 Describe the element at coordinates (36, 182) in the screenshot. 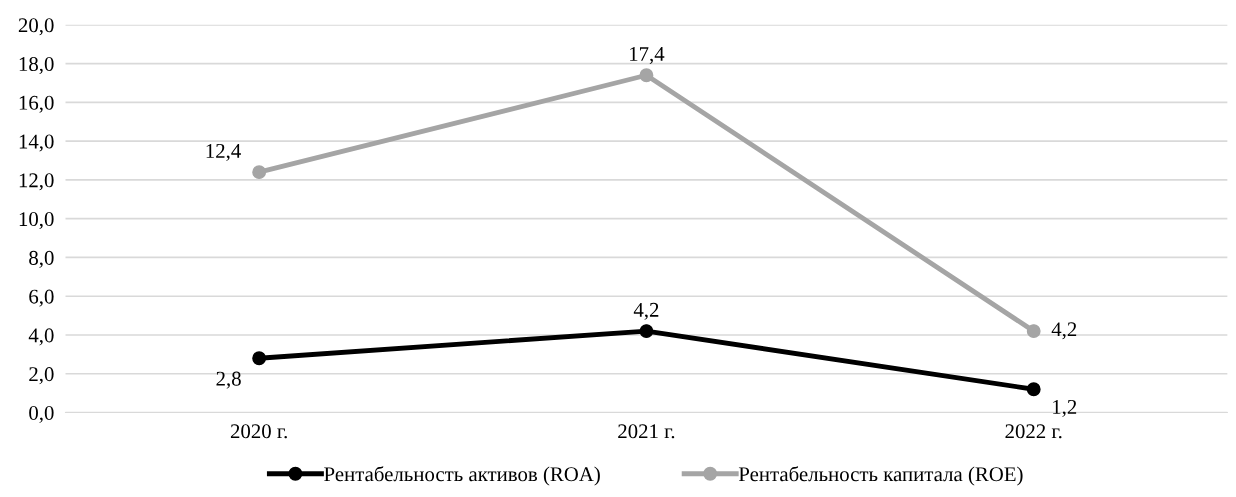

I see `y-tick-label: 12,0` at that location.